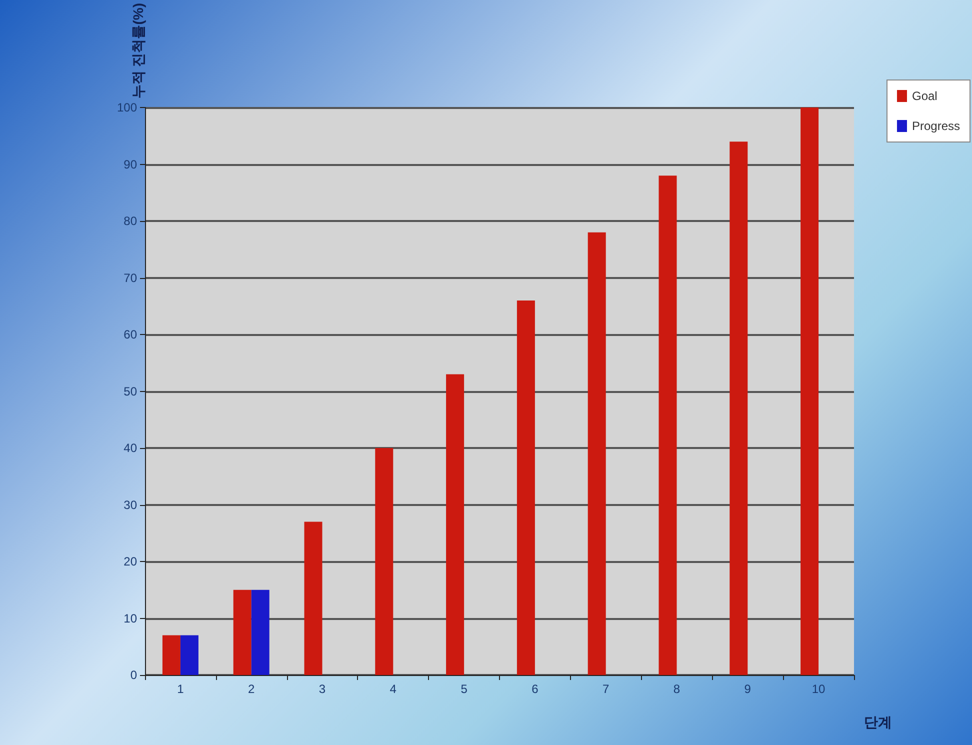 This screenshot has width=972, height=745. I want to click on y-tick-label: 60, so click(131, 335).